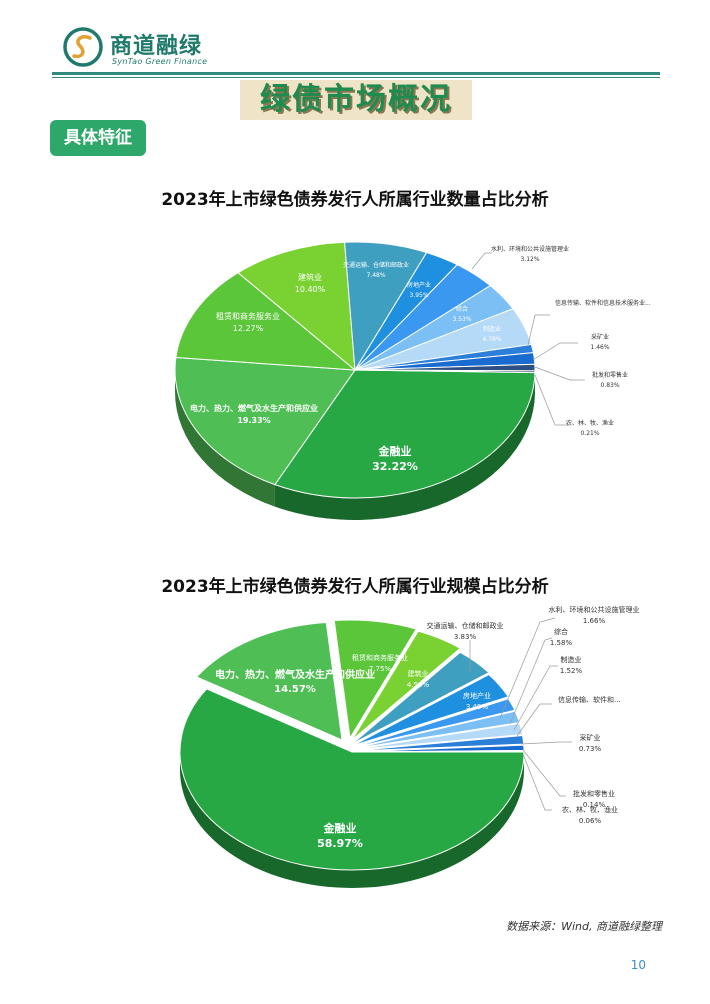 The width and height of the screenshot is (710, 1004). What do you see at coordinates (355, 200) in the screenshot?
I see `chart-1-title: 2023年上市绿色债券发行人所属行业数量占比分析` at bounding box center [355, 200].